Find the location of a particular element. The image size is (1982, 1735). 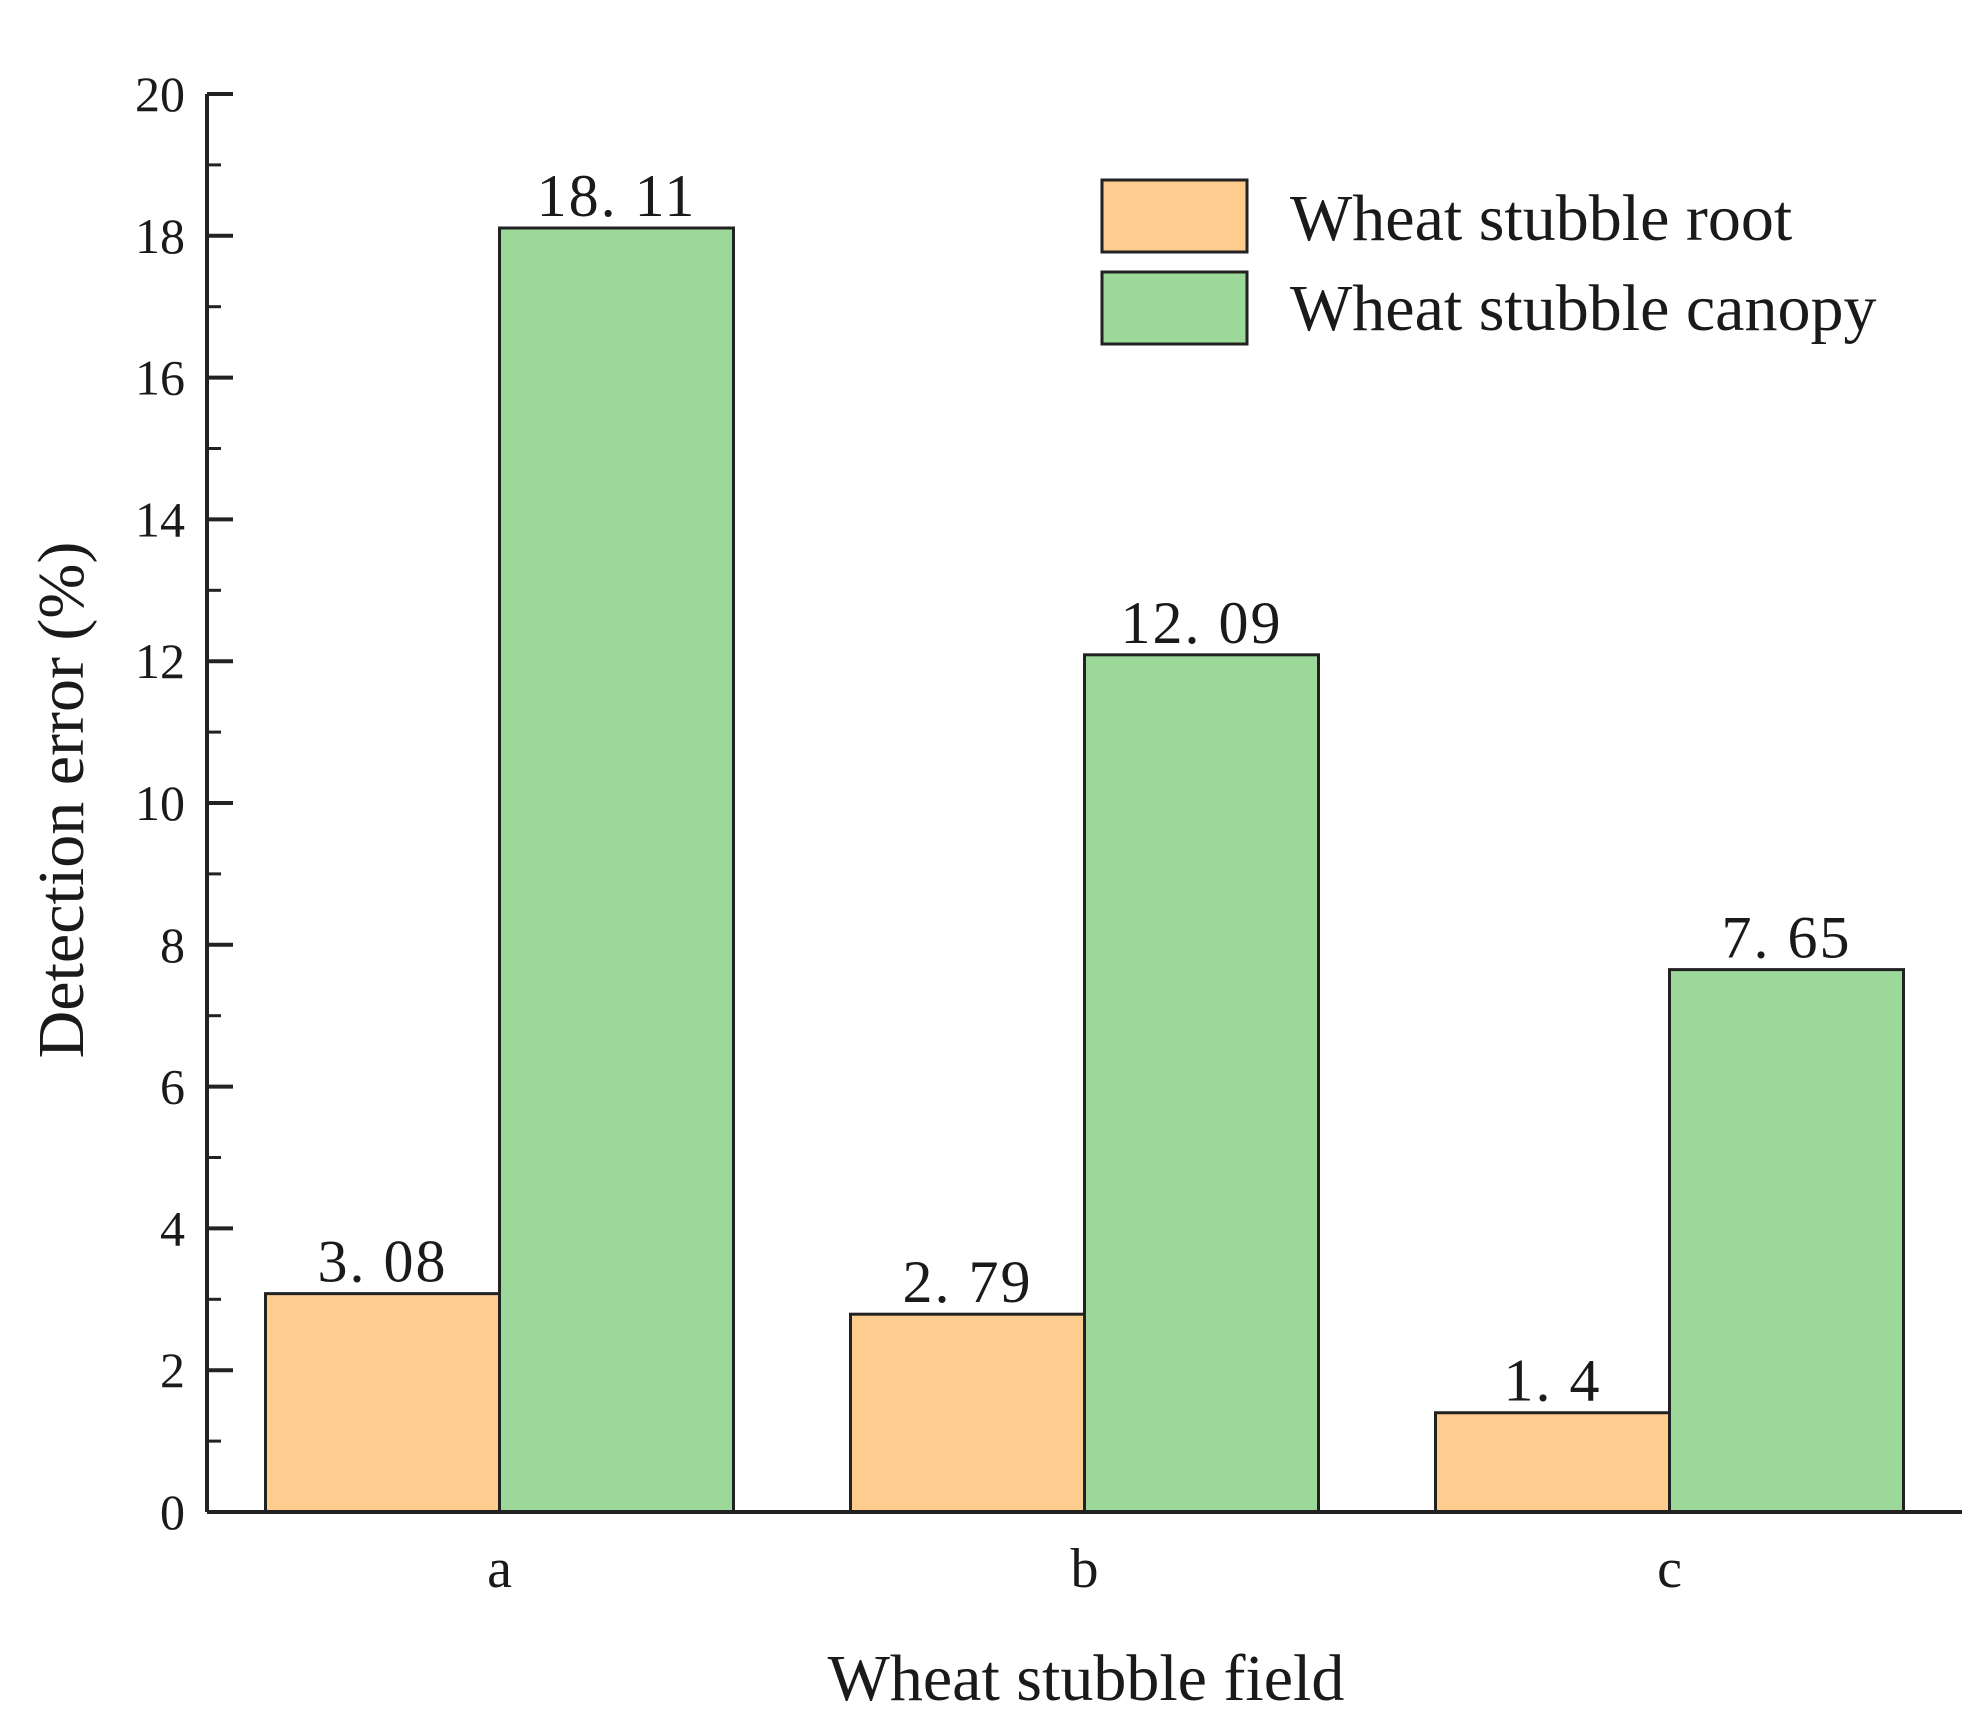

y-tick-label: 20 is located at coordinates (160, 94).